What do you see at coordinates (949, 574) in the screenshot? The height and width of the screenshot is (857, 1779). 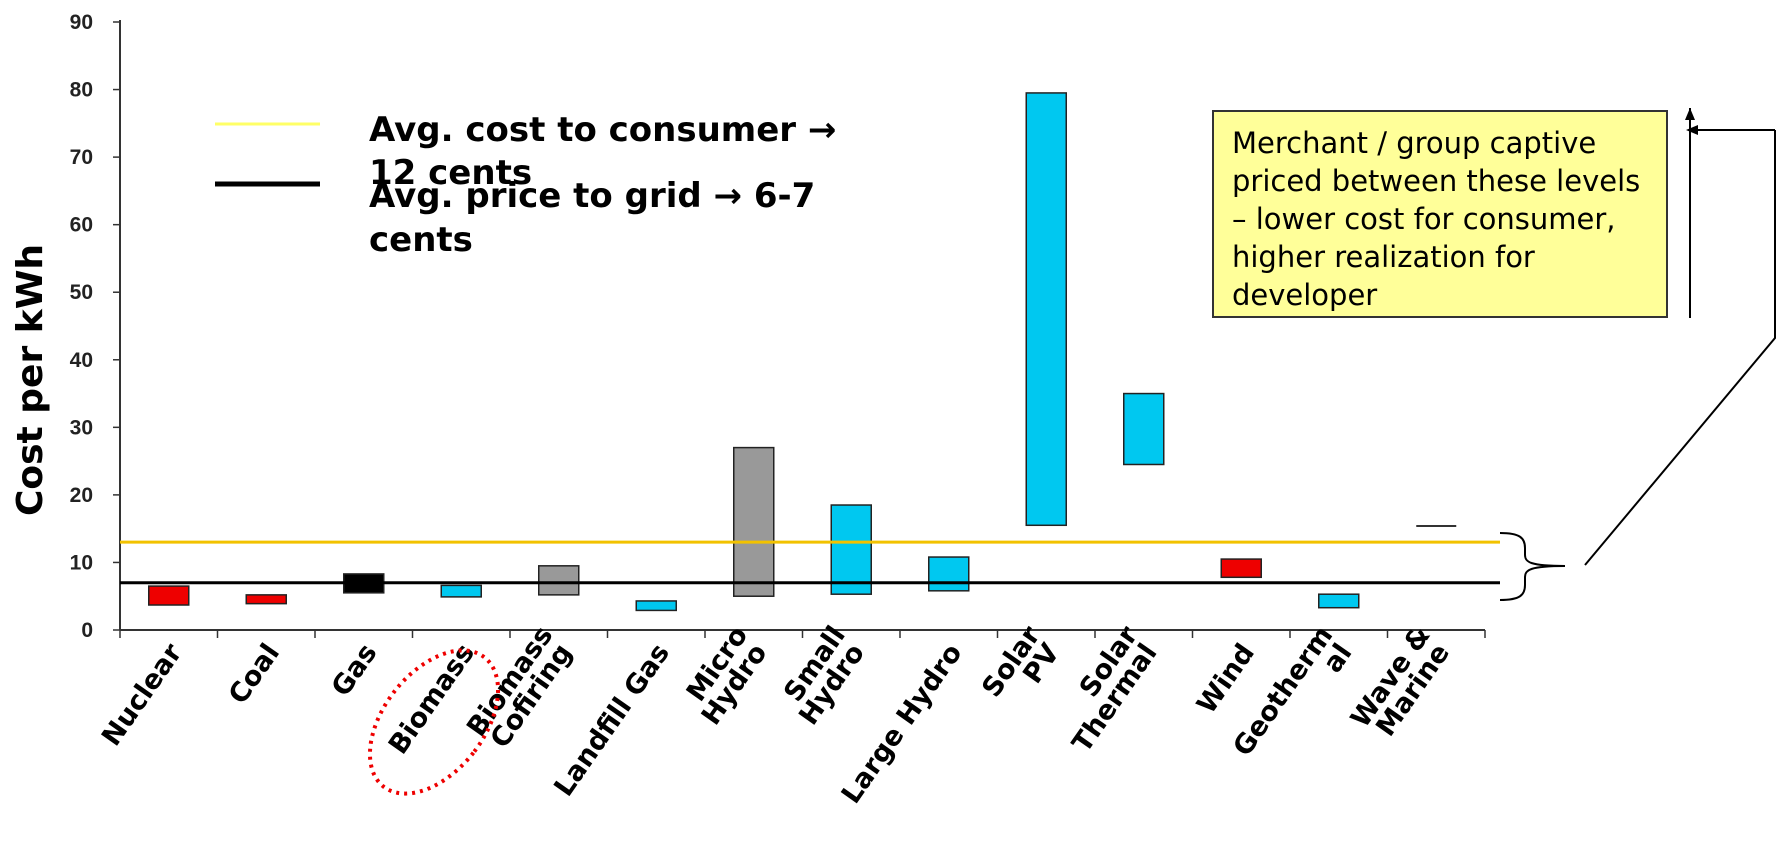 I see `bar-large-hydro` at bounding box center [949, 574].